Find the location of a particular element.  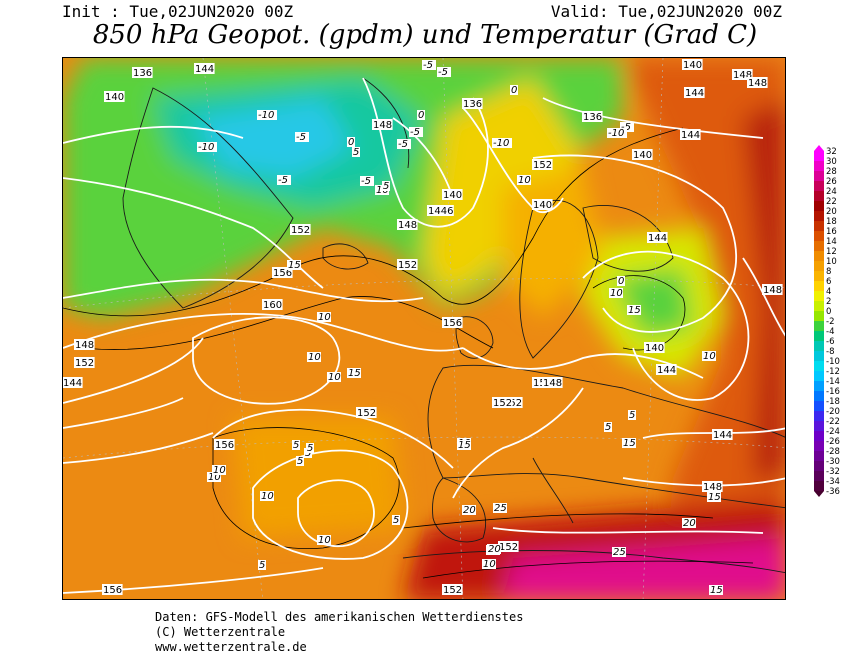

contour-148-sw is located at coordinates (123, 413).